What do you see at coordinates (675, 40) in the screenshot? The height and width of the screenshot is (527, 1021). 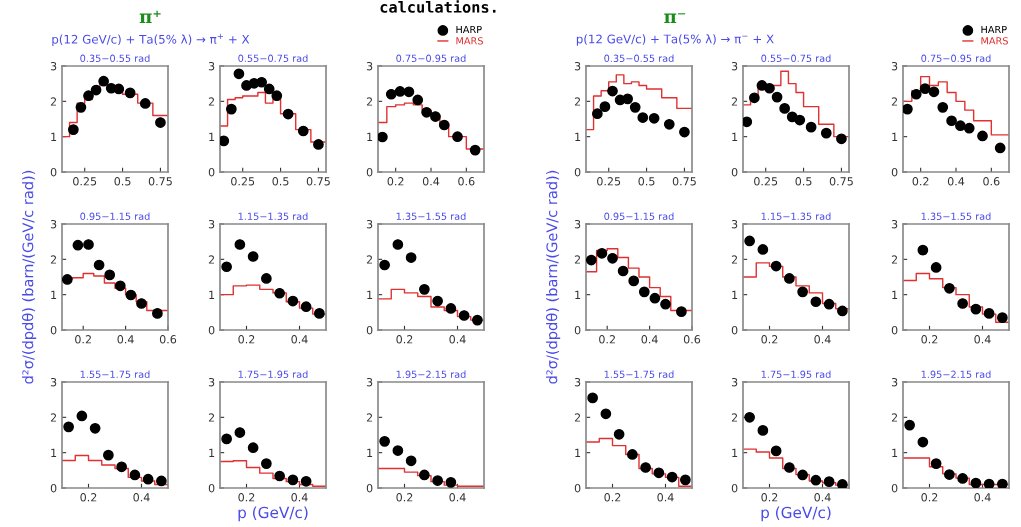 I see `text: p(12 GeV/c) + Ta(5% λ) → π$^{−}$ + X` at bounding box center [675, 40].